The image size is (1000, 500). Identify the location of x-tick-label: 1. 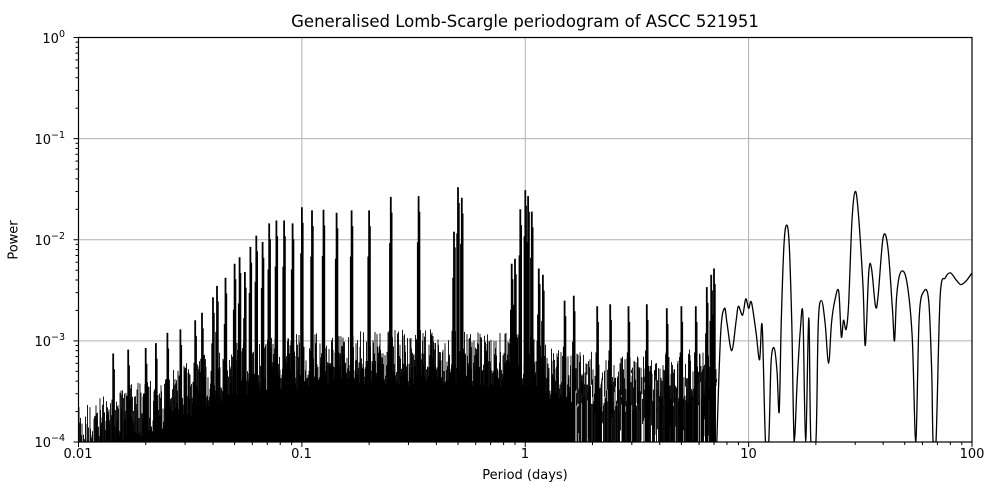
(525, 454).